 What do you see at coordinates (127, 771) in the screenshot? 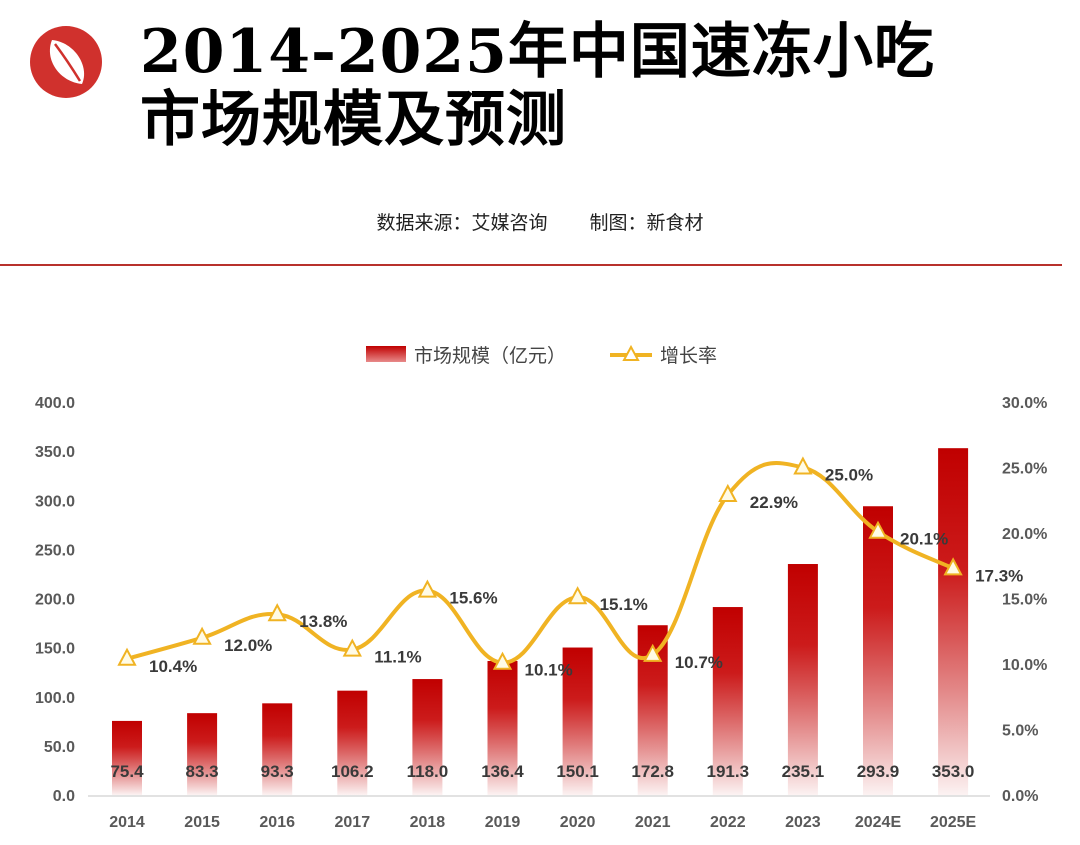
I see `bar-value-label: 75.4` at bounding box center [127, 771].